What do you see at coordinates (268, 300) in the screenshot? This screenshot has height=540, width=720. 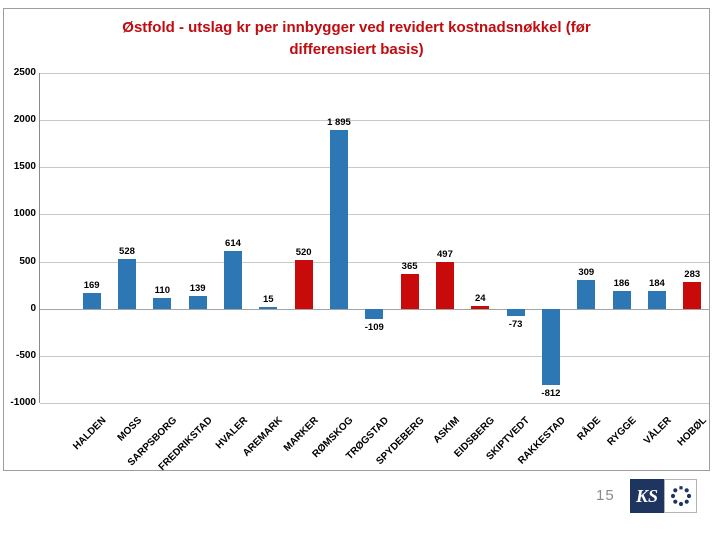 I see `bar-value-label: 15` at bounding box center [268, 300].